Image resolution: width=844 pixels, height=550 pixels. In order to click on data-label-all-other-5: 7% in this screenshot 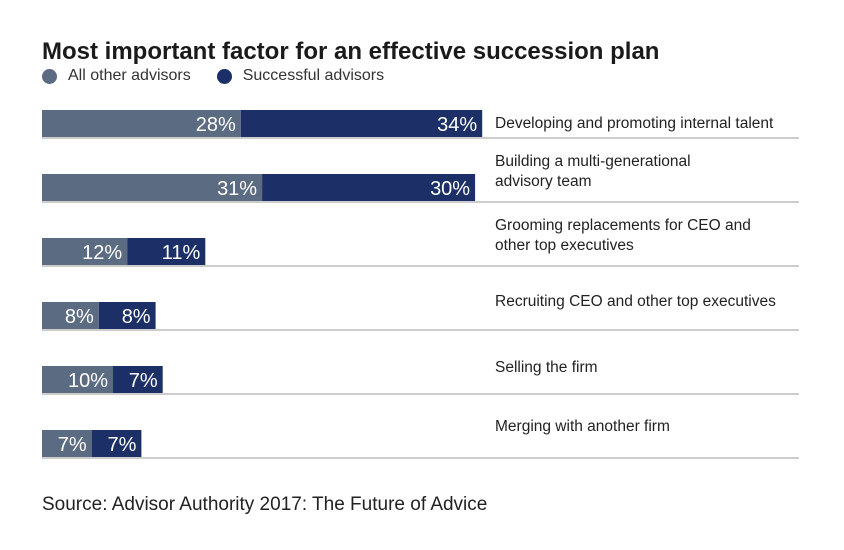, I will do `click(72, 445)`.